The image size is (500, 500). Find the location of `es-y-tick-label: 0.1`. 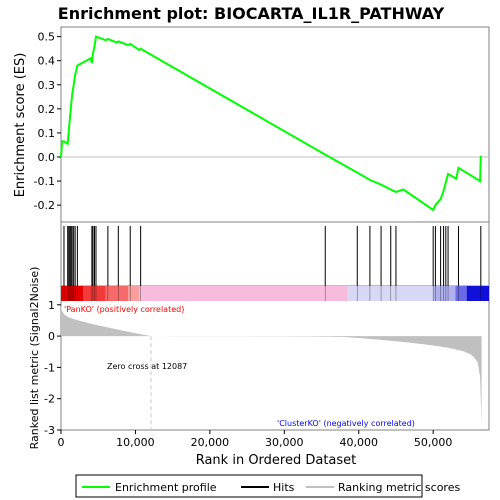

es-y-tick-label: 0.1 is located at coordinates (47, 133).